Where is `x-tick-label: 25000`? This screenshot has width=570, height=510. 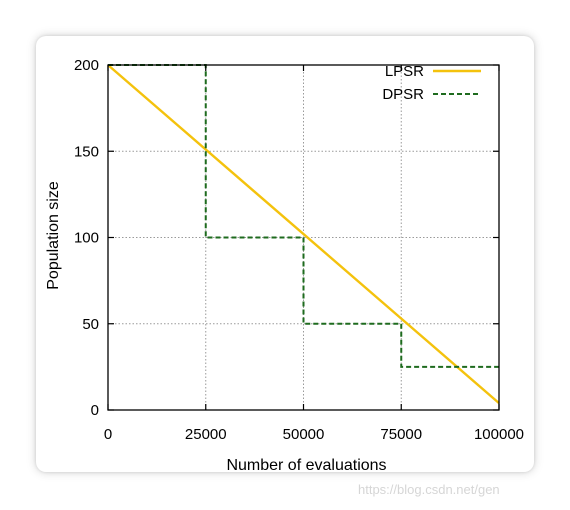 x-tick-label: 25000 is located at coordinates (206, 434).